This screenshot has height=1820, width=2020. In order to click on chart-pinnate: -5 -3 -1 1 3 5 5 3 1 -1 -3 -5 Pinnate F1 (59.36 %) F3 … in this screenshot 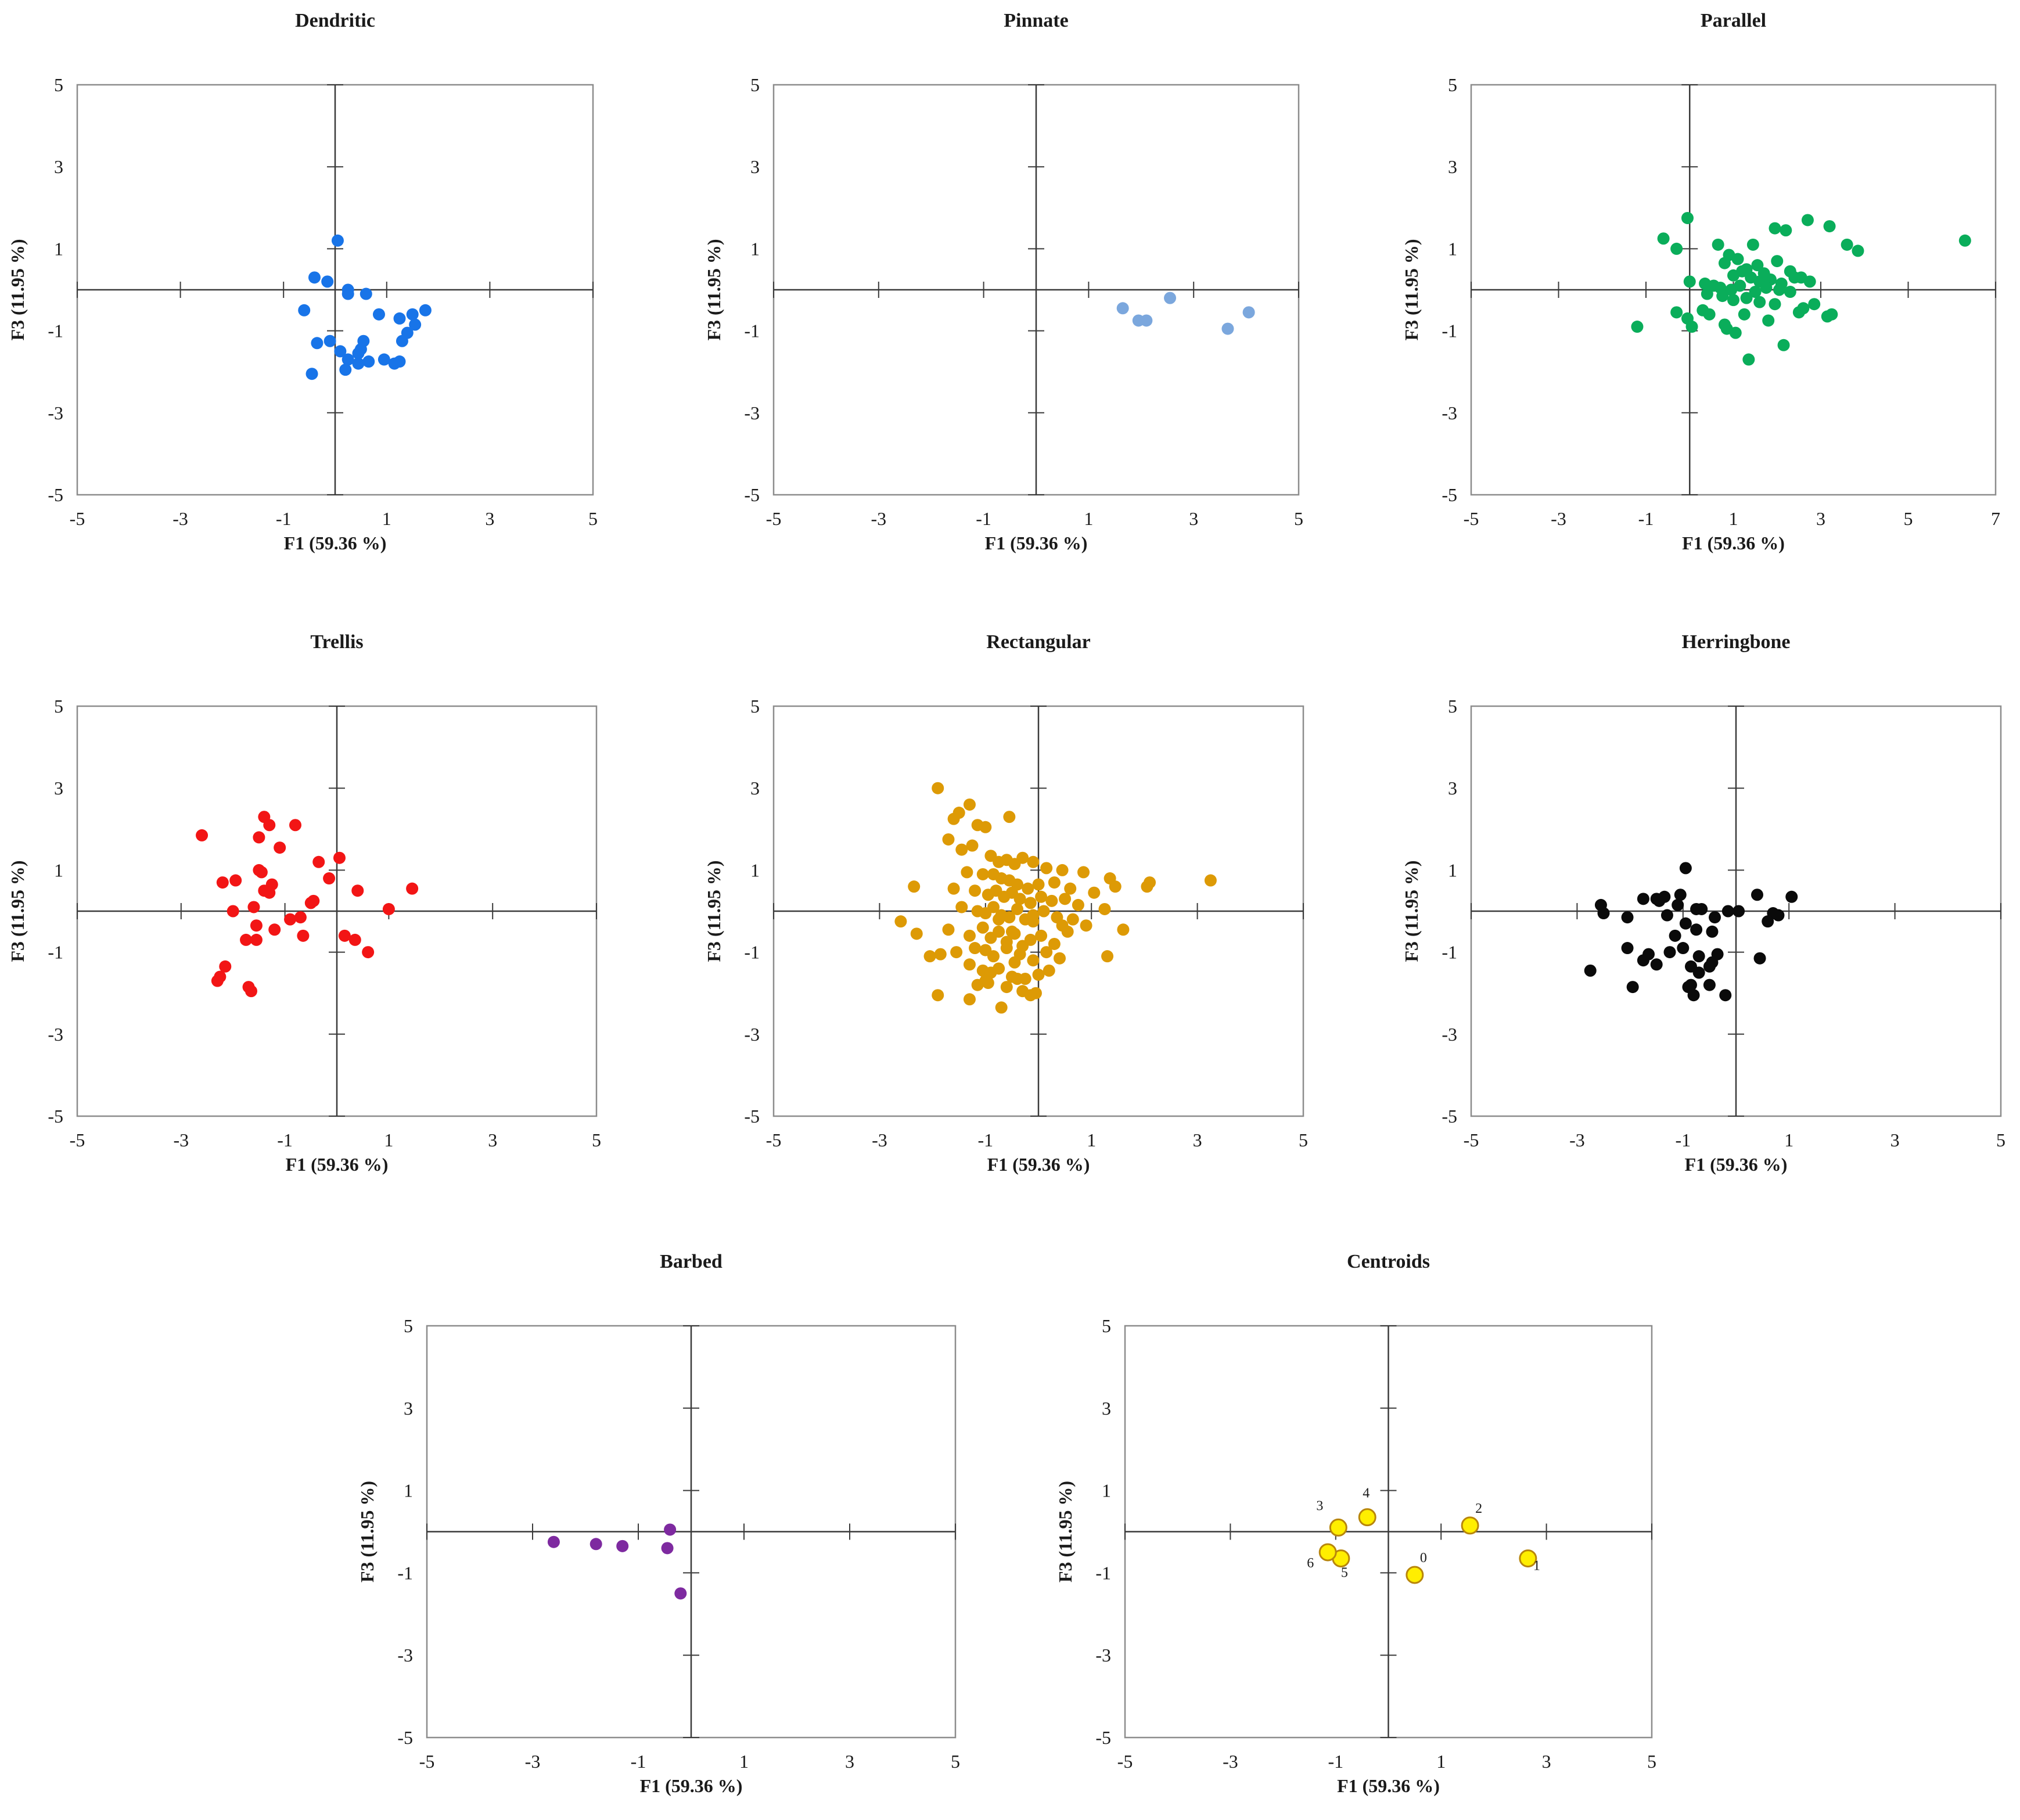, I will do `click(1003, 281)`.